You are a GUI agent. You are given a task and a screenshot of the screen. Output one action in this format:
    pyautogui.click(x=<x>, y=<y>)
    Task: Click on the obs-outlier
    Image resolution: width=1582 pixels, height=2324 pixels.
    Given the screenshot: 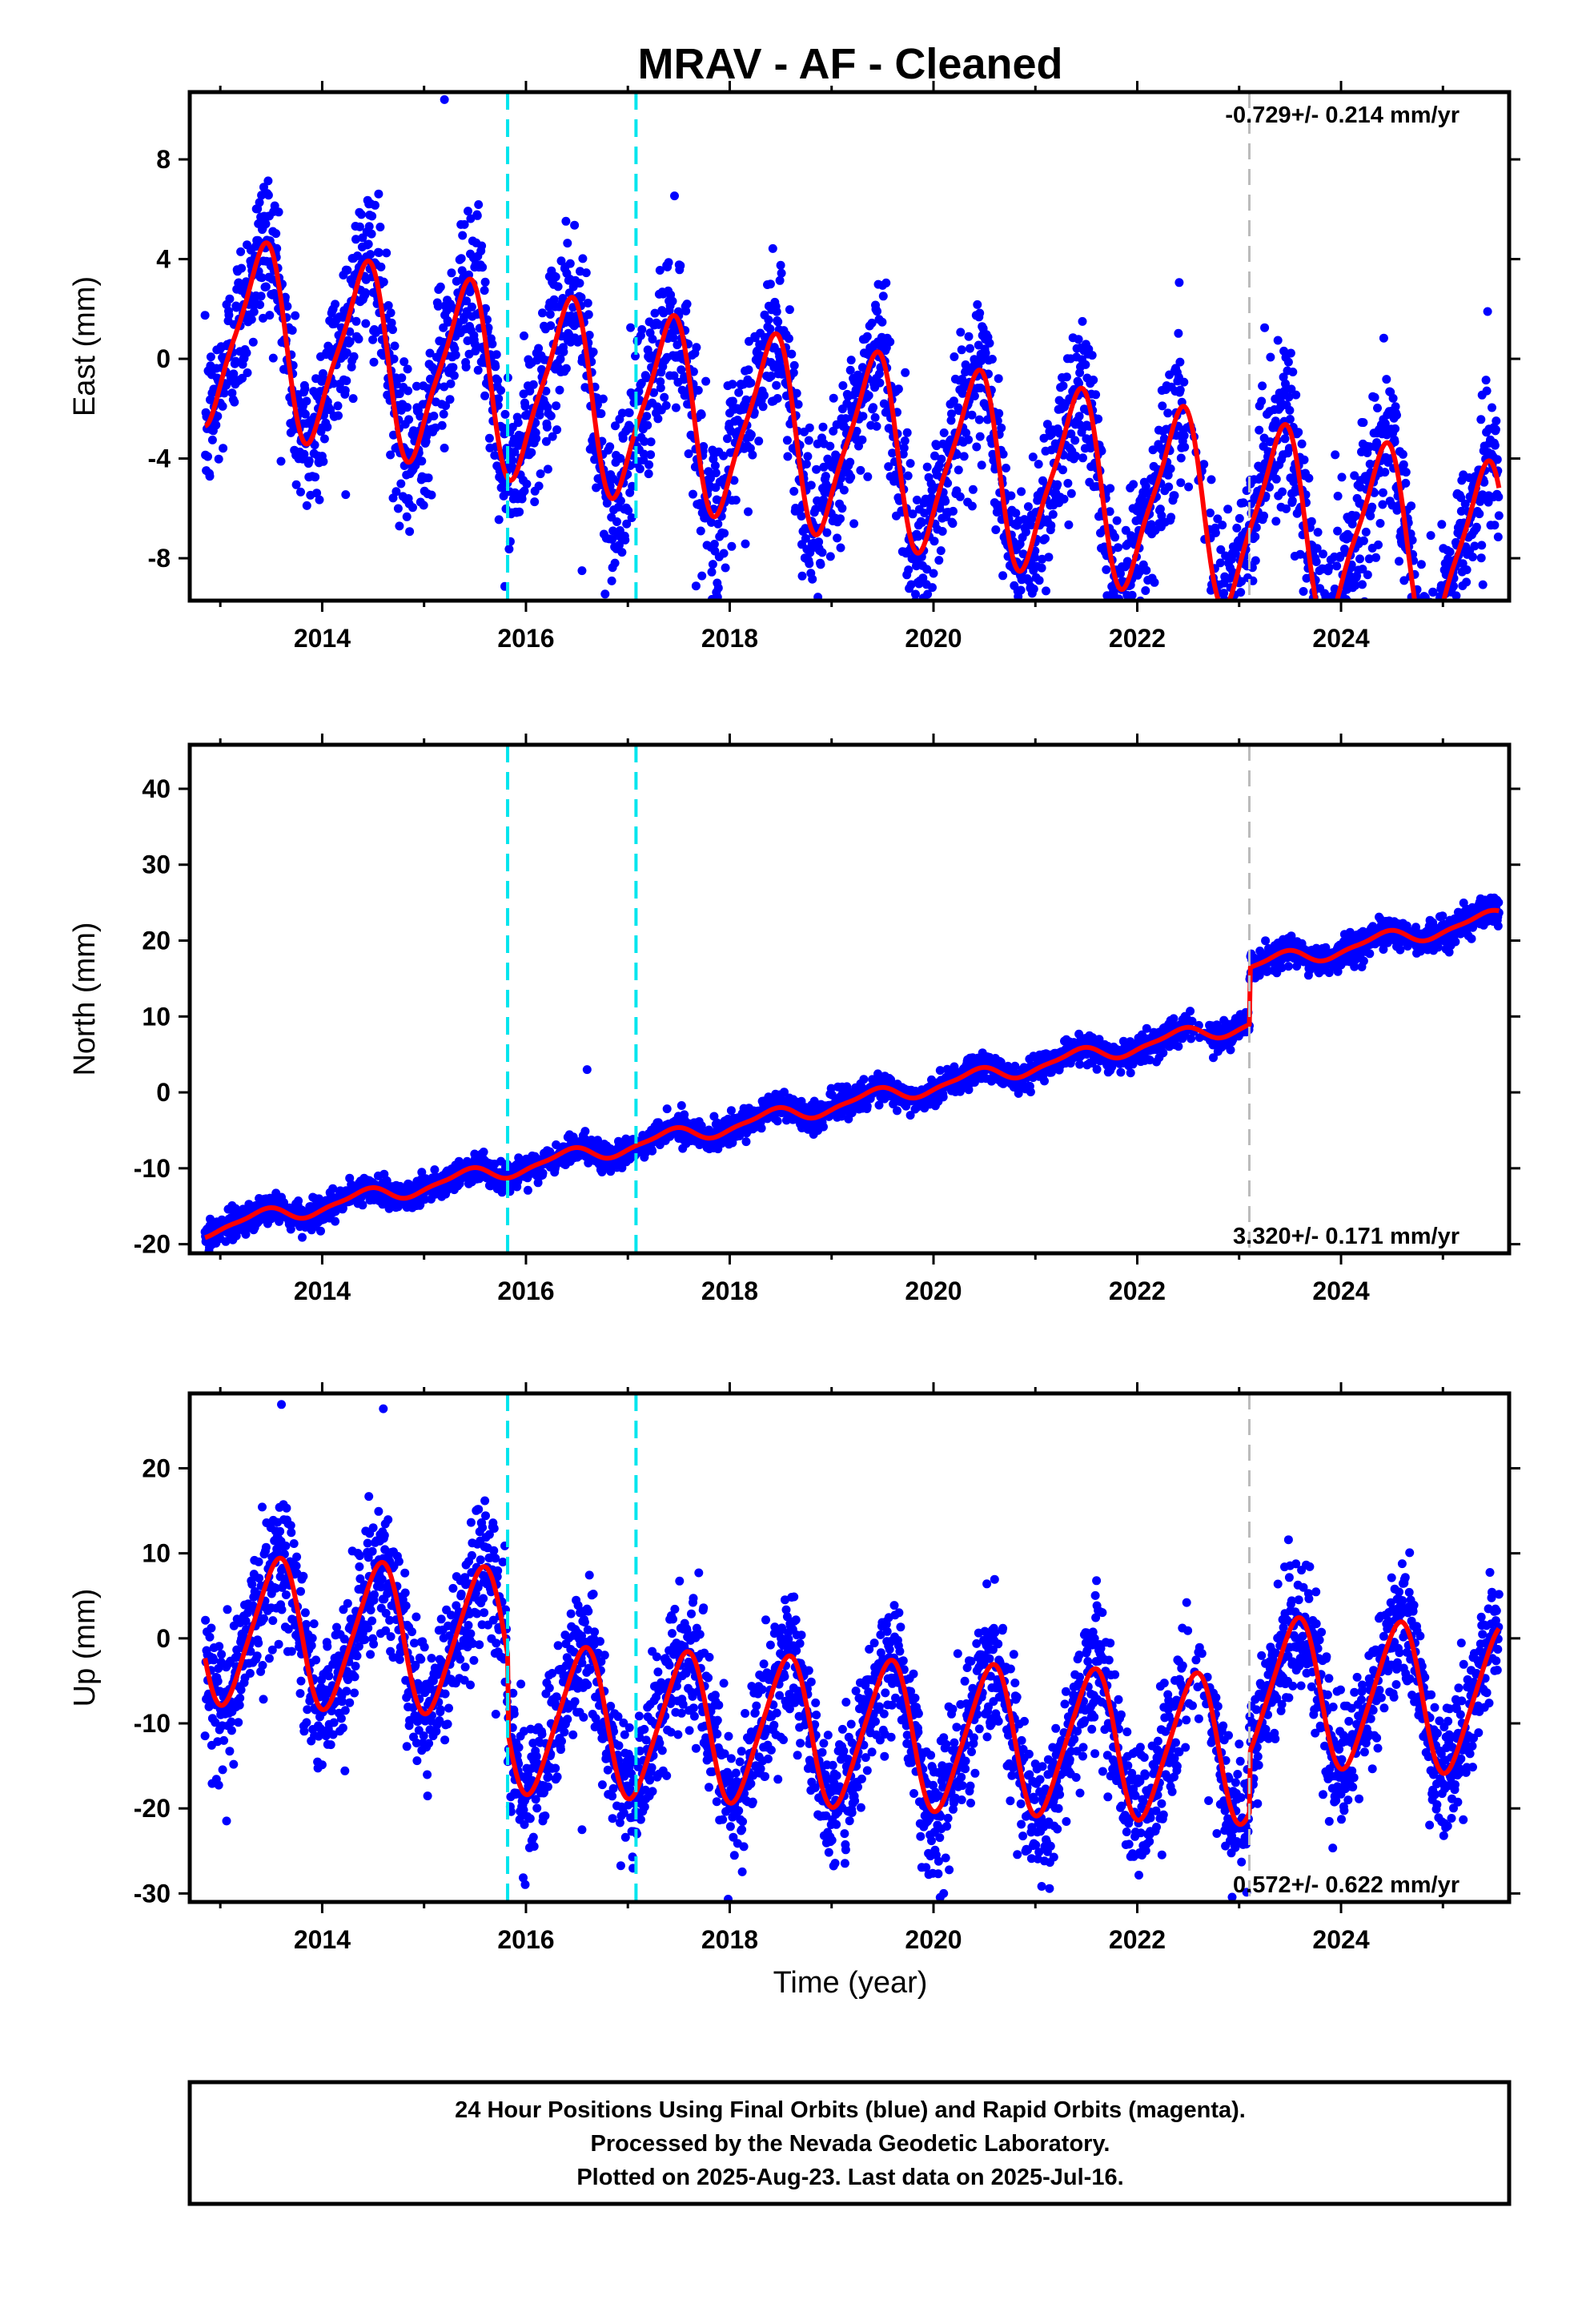 What is the action you would take?
    pyautogui.click(x=1224, y=593)
    